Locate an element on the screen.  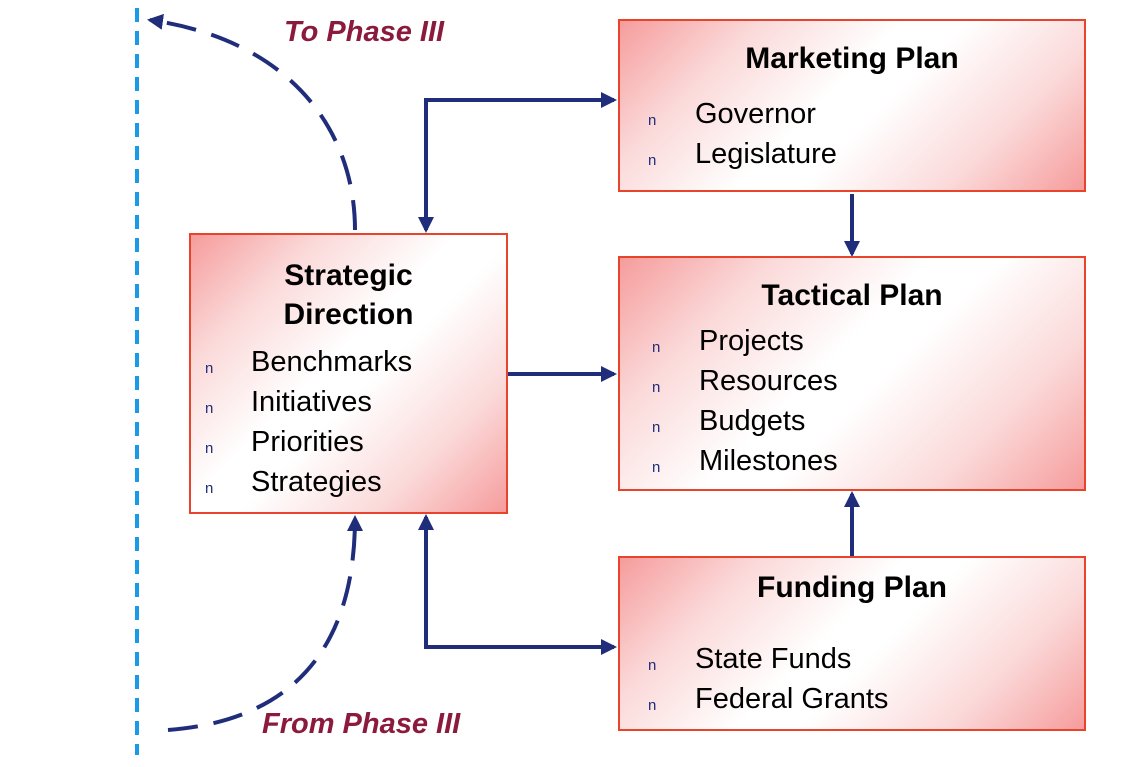
strategic-item-benchmarks: Benchmarks is located at coordinates (332, 362).